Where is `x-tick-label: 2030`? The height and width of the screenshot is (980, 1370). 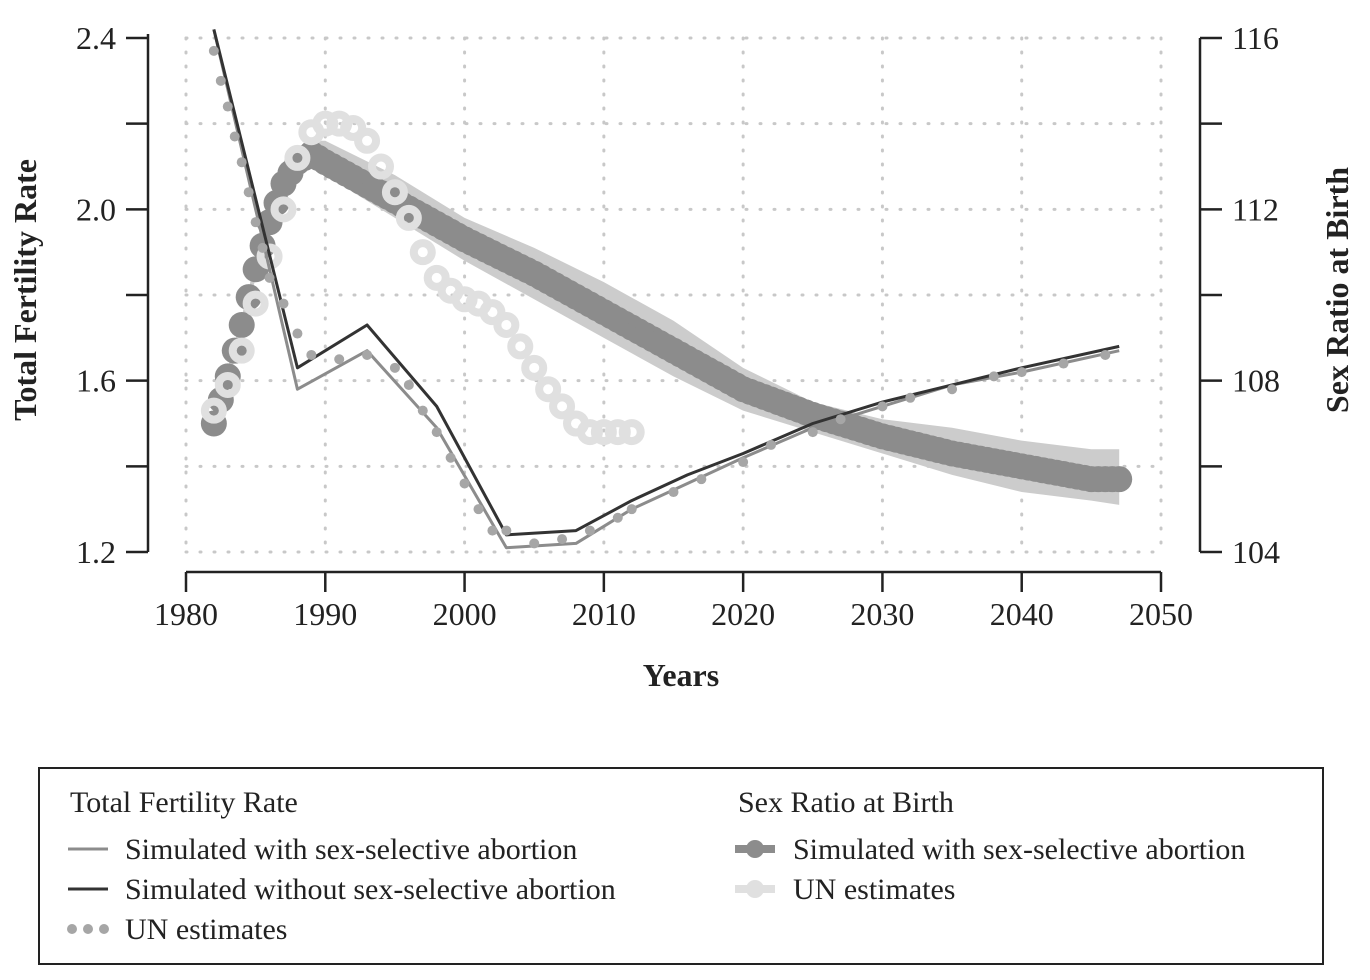 x-tick-label: 2030 is located at coordinates (882, 614).